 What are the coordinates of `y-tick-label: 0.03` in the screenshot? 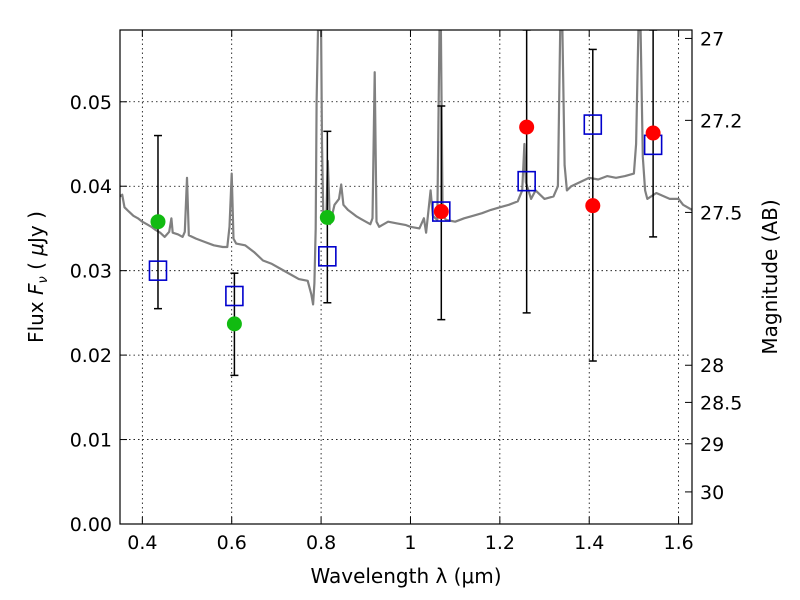 It's located at (91, 272).